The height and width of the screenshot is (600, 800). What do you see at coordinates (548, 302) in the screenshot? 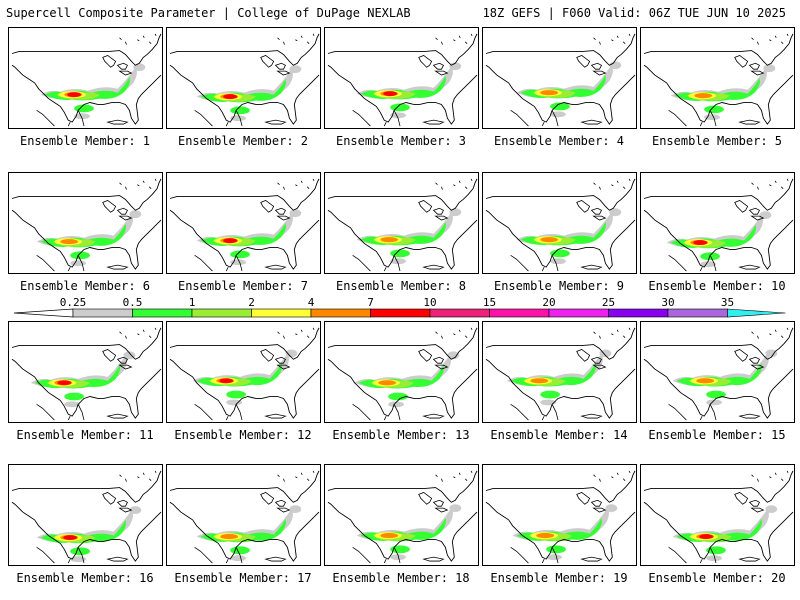
I see `colorbar-tick-label: 20` at bounding box center [548, 302].